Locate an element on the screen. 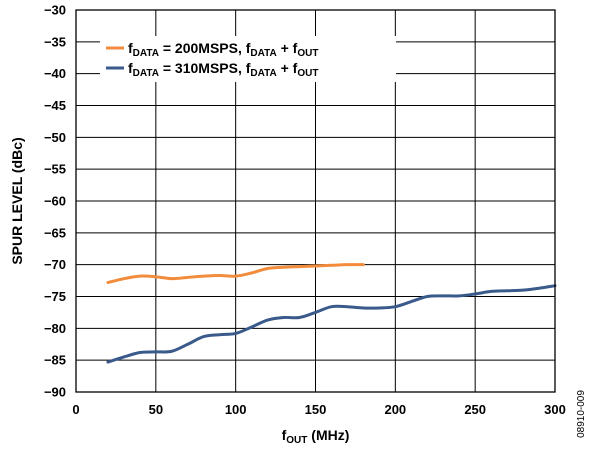  legend-label-2: fDATA = 310MSPS, fDATA + fOUT is located at coordinates (223, 69).